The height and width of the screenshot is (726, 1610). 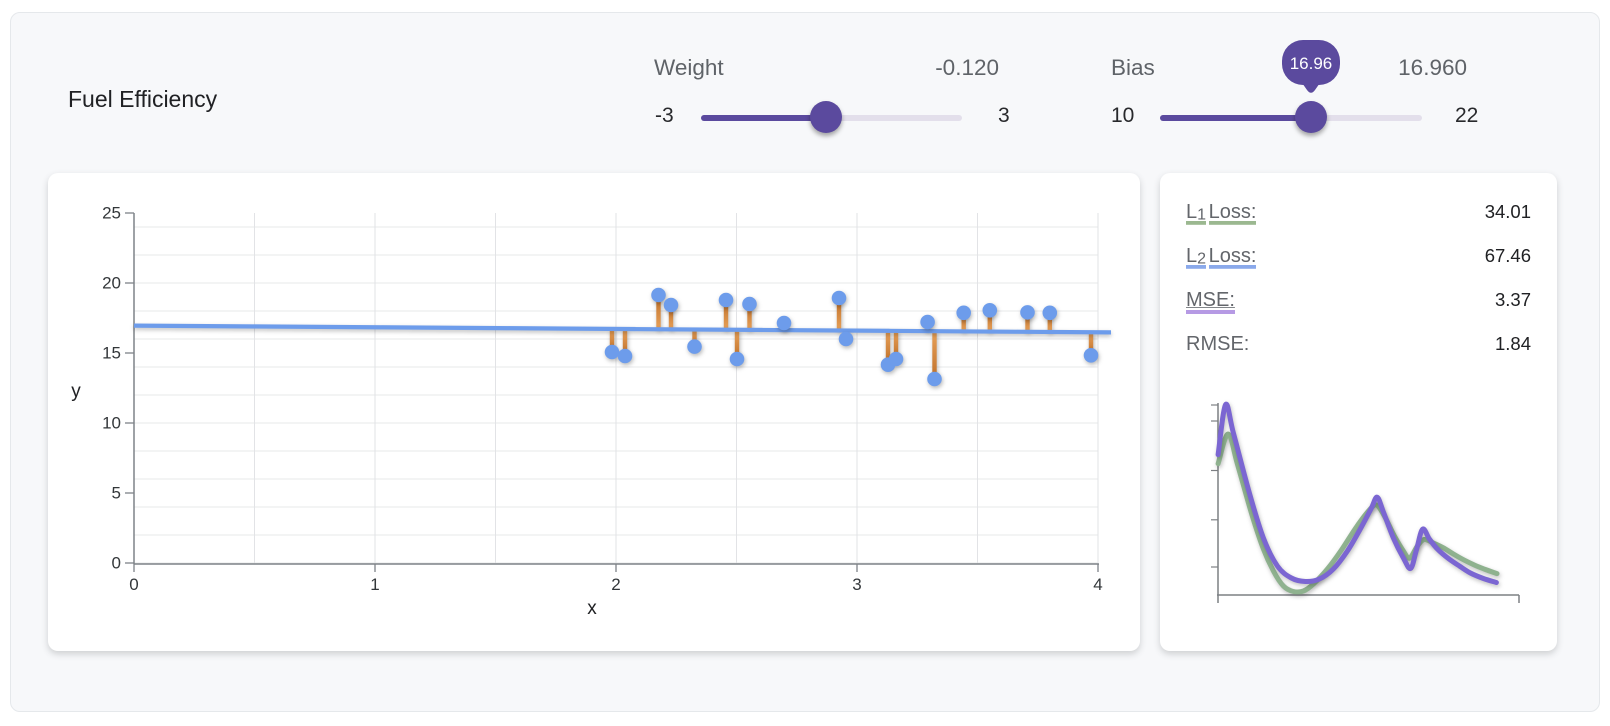 I want to click on svg-text: 15, so click(x=111, y=353).